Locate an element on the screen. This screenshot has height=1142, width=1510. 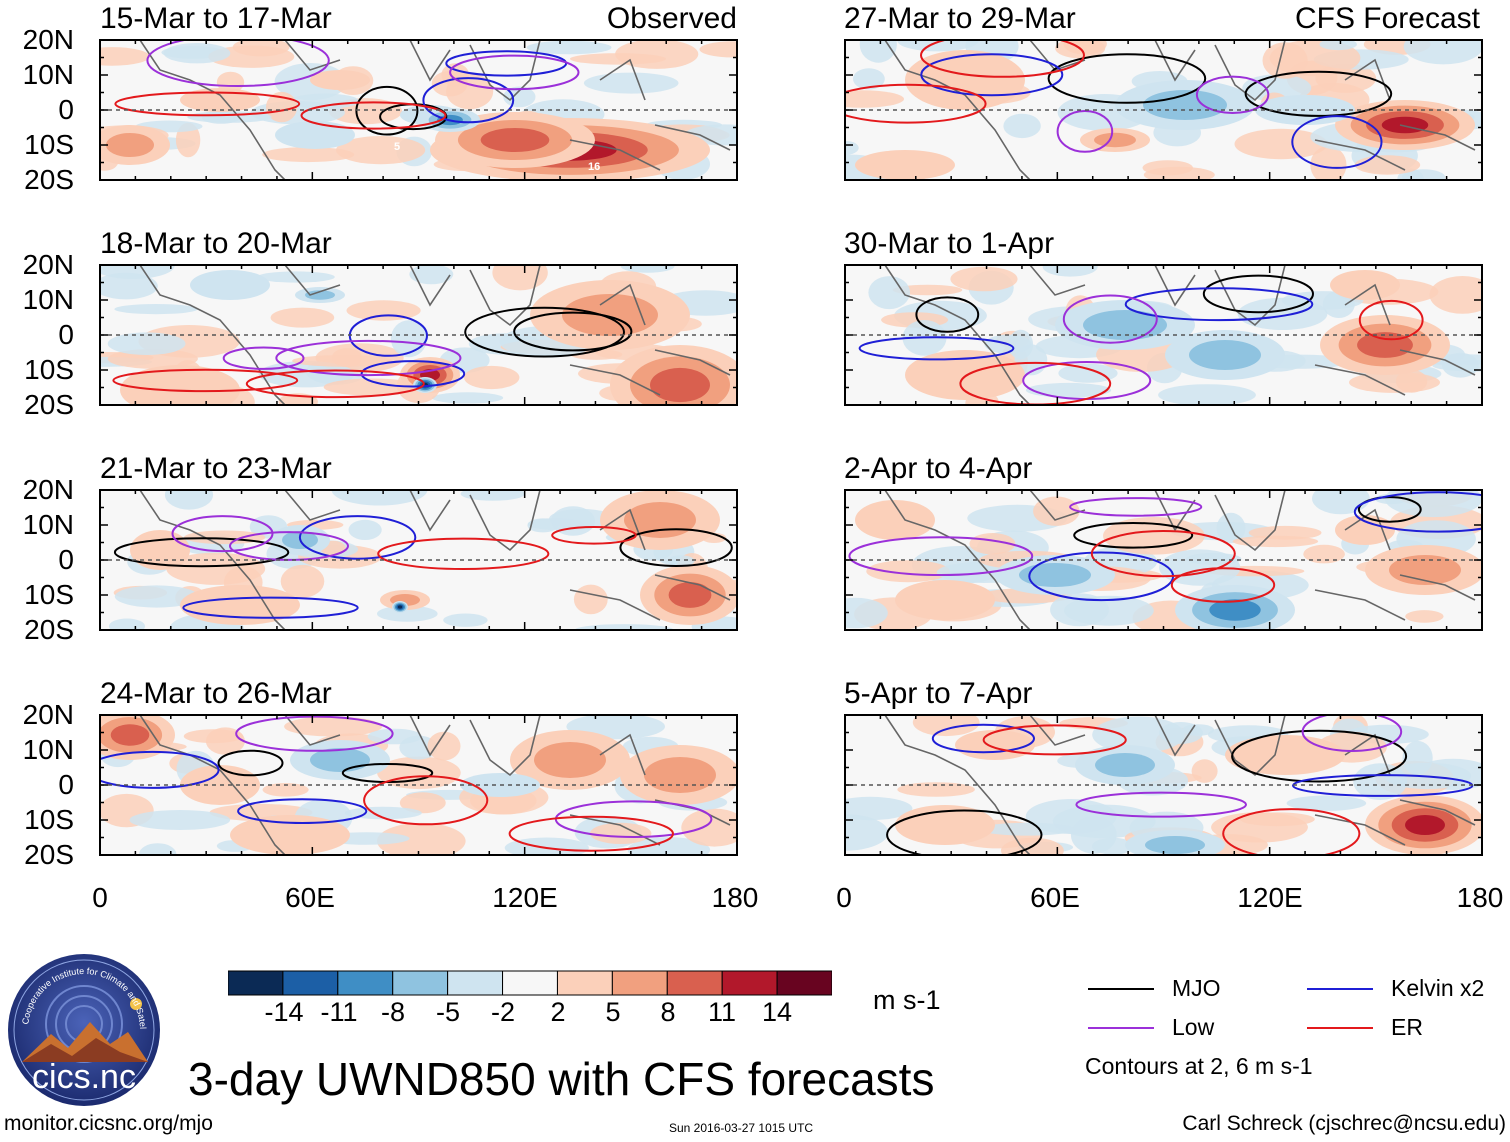
y-tick-label: 20N is located at coordinates (48, 489).